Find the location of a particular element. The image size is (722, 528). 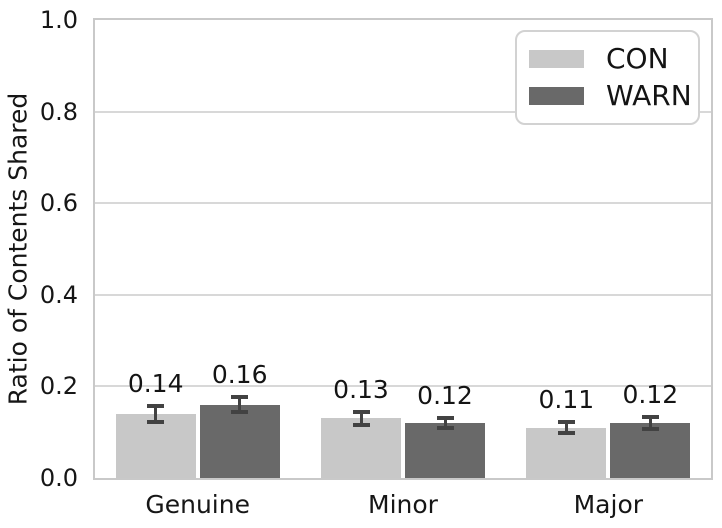

y-tick-label: 0.8 is located at coordinates (58, 111).